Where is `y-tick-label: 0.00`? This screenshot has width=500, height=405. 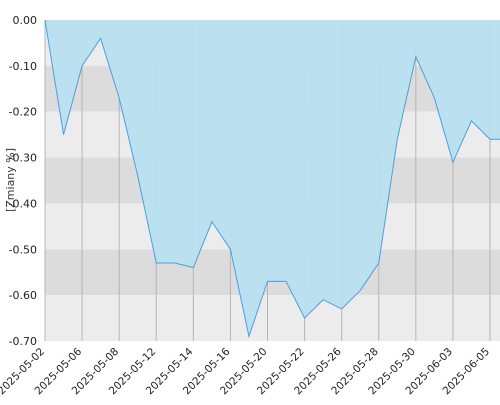 y-tick-label: 0.00 is located at coordinates (25, 20).